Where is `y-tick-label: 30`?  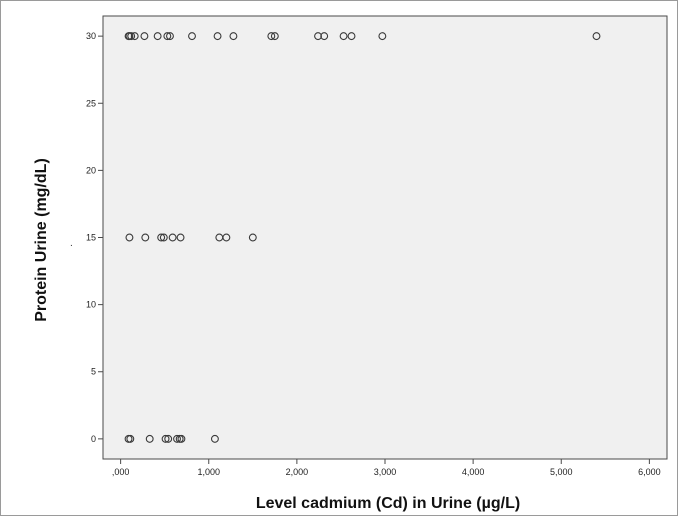
y-tick-label: 30 is located at coordinates (91, 36).